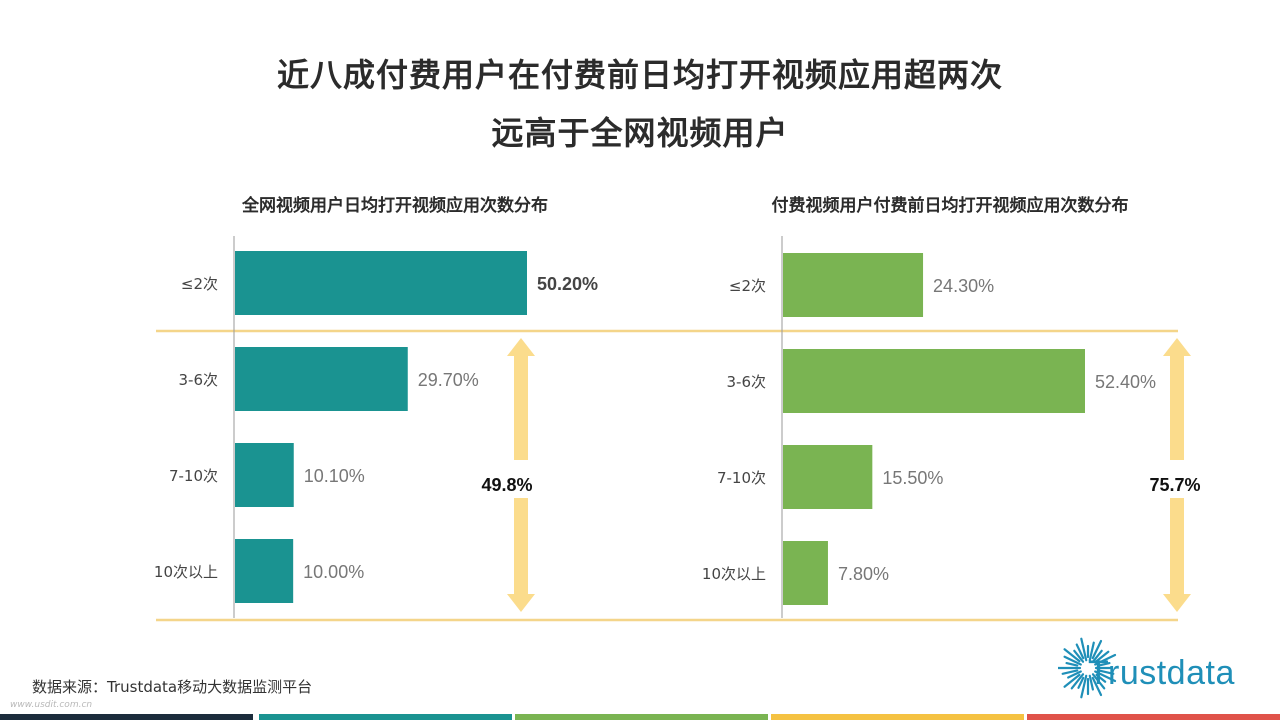 The height and width of the screenshot is (720, 1280). What do you see at coordinates (199, 284) in the screenshot?
I see `category-label-left-1: ≤2次` at bounding box center [199, 284].